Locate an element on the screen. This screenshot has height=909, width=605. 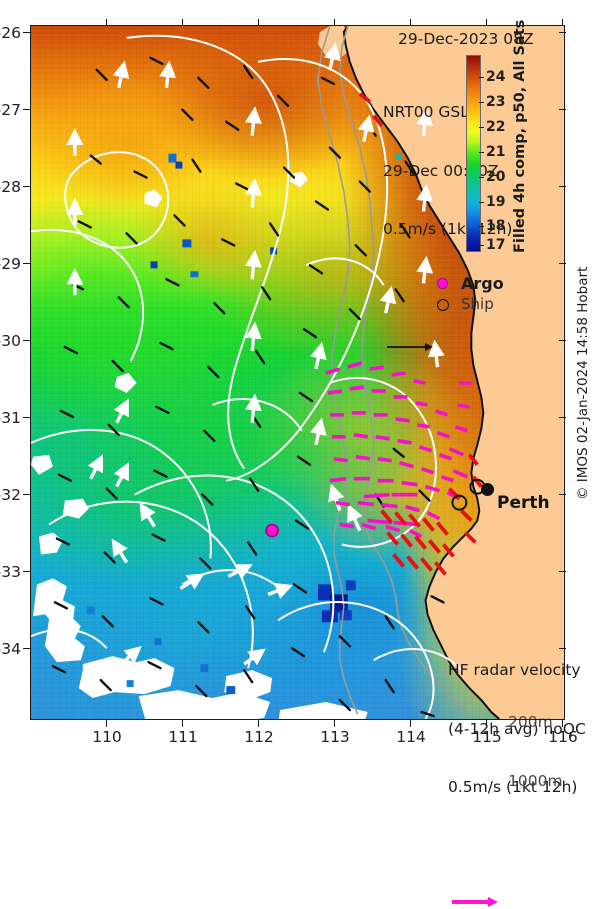
x-tick-label: 112 is located at coordinates (259, 737).